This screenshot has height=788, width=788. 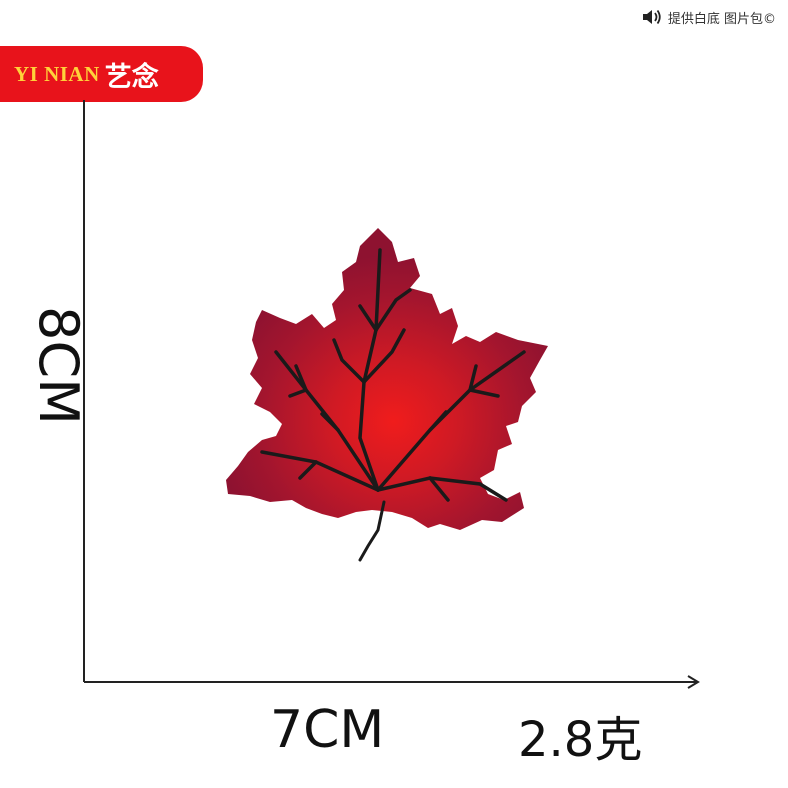 What do you see at coordinates (131, 77) in the screenshot?
I see `brand-chinese-text: 艺念` at bounding box center [131, 77].